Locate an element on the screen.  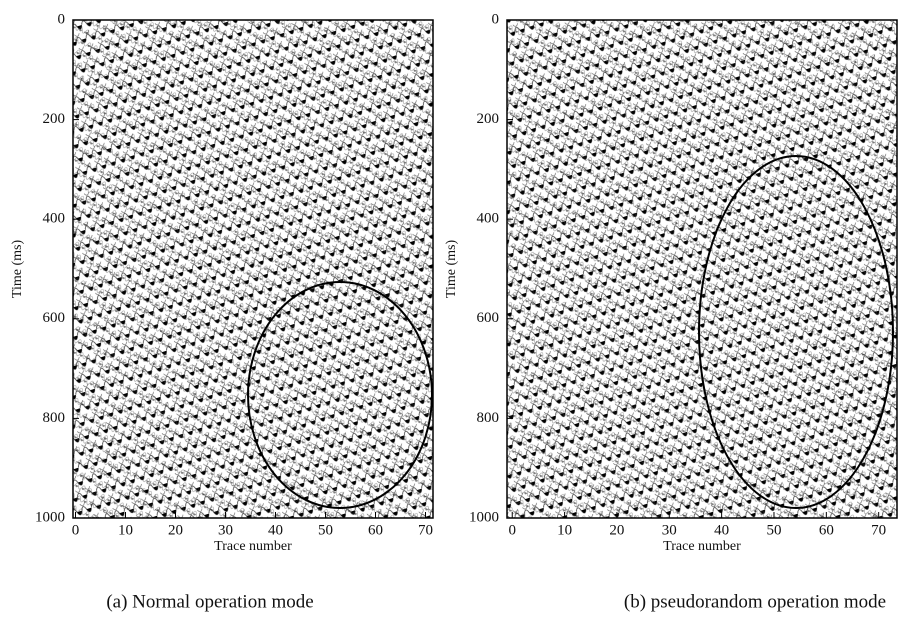
caption: (b) pseudorandom operation mode is located at coordinates (755, 601).